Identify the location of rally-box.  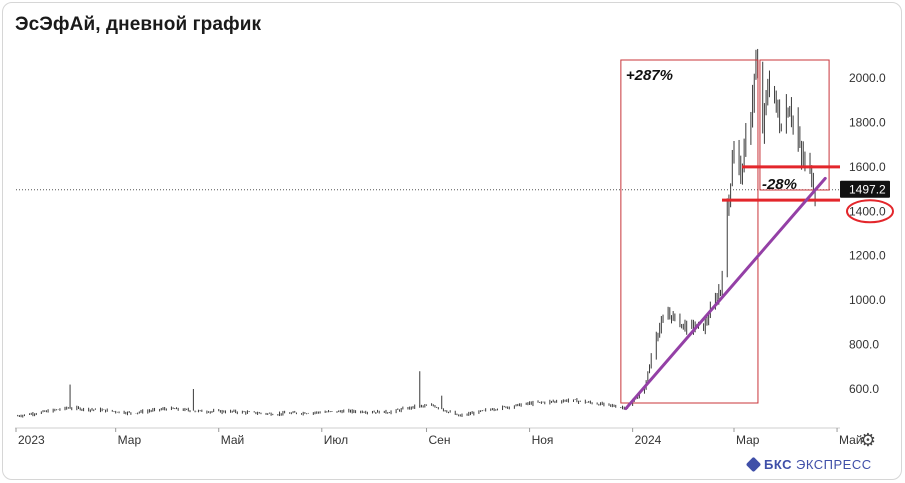
(689, 231).